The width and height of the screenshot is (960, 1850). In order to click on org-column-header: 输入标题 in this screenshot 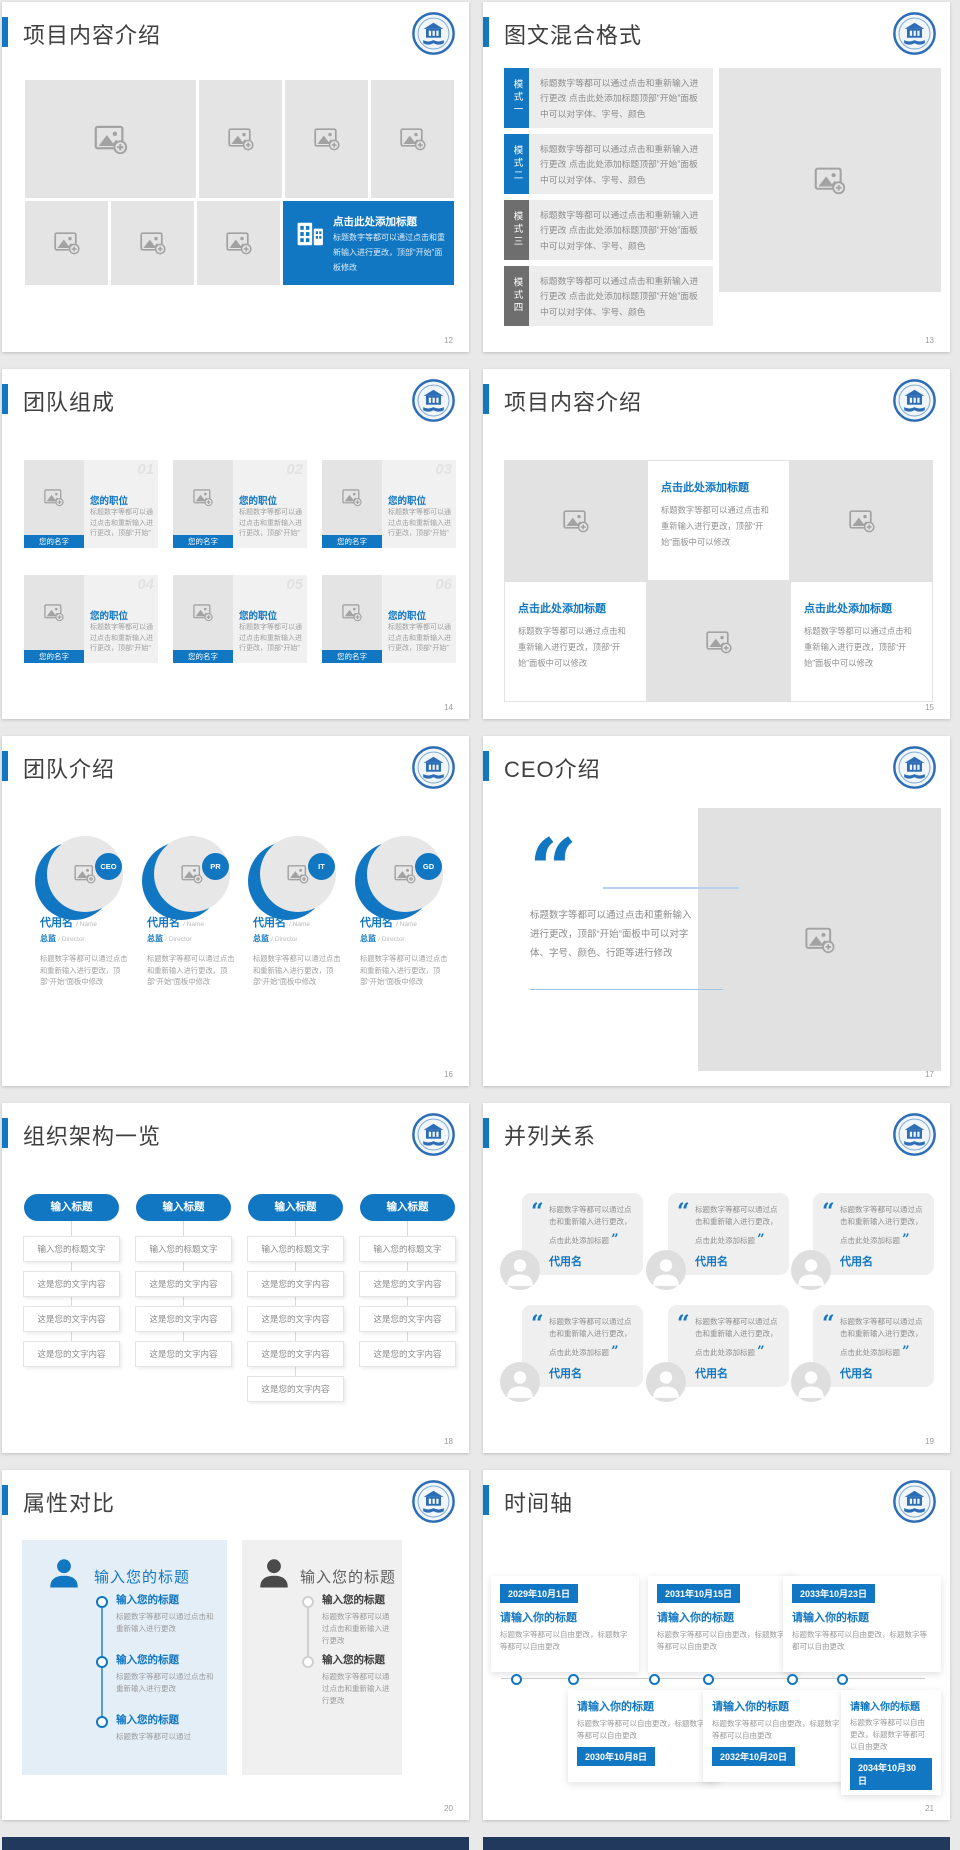, I will do `click(407, 1207)`.